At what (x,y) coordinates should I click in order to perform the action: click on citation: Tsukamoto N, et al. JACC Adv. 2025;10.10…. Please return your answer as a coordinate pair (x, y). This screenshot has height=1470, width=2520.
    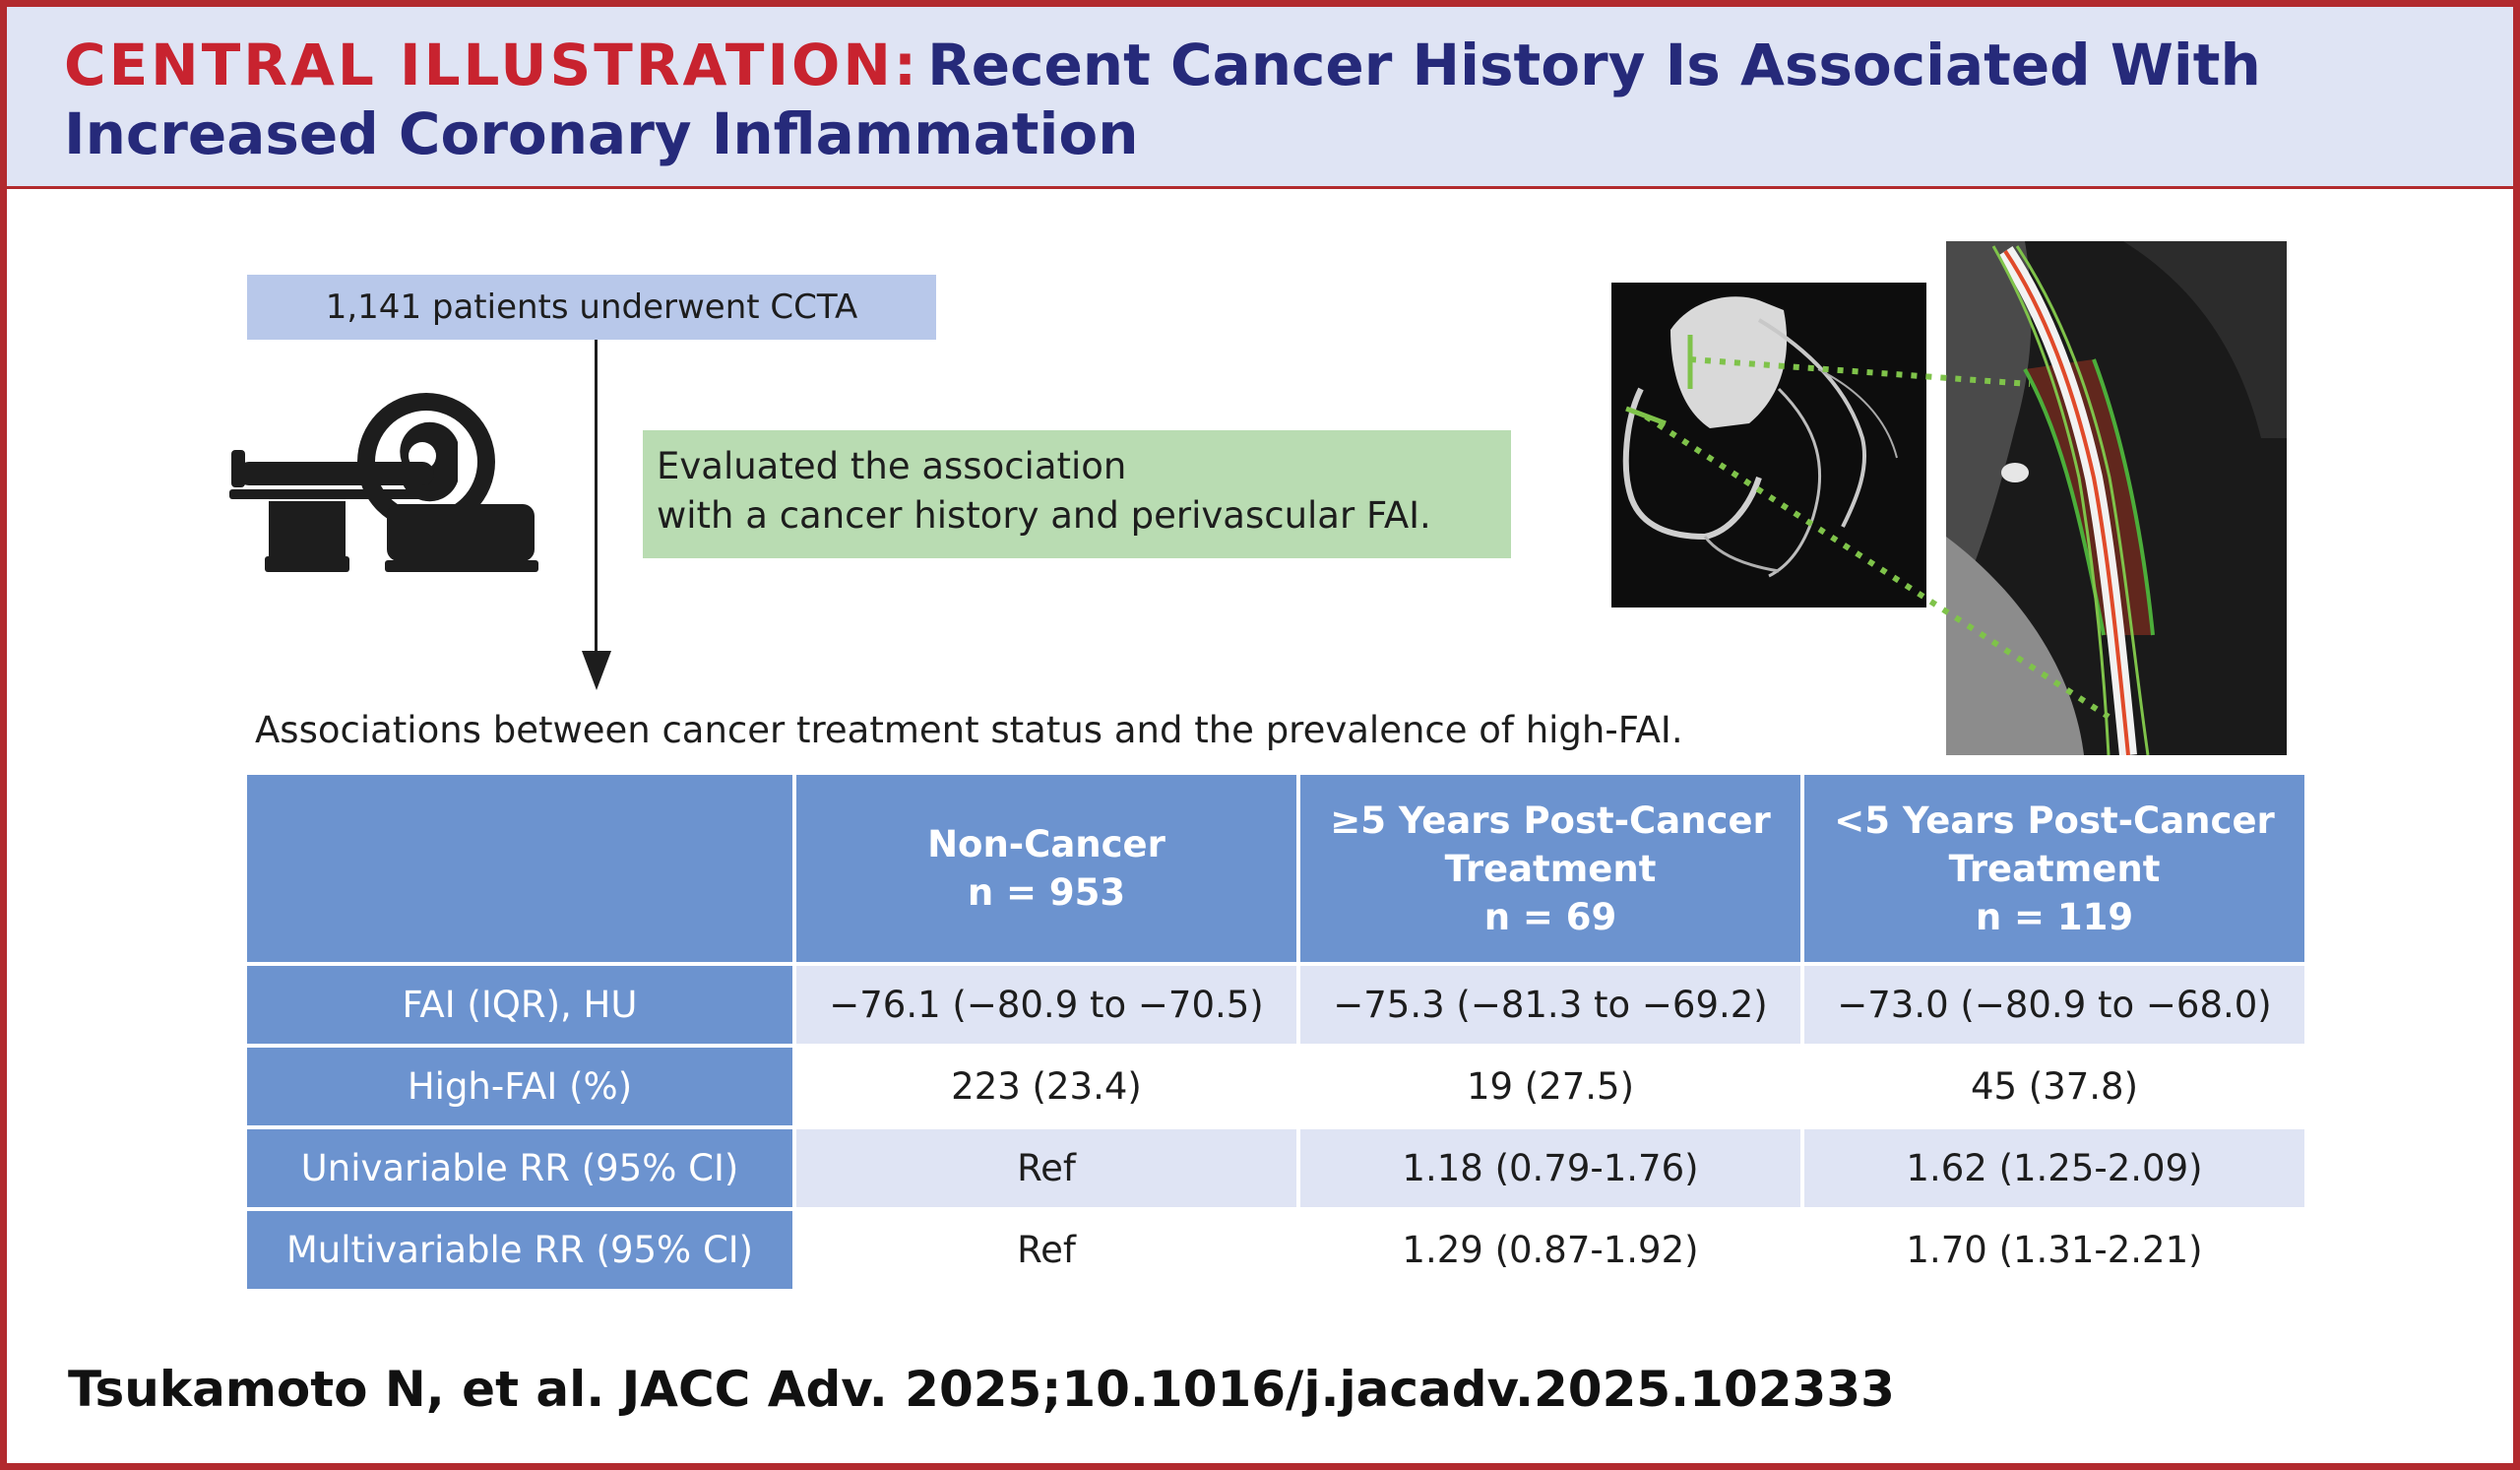
    Looking at the image, I should click on (981, 1389).